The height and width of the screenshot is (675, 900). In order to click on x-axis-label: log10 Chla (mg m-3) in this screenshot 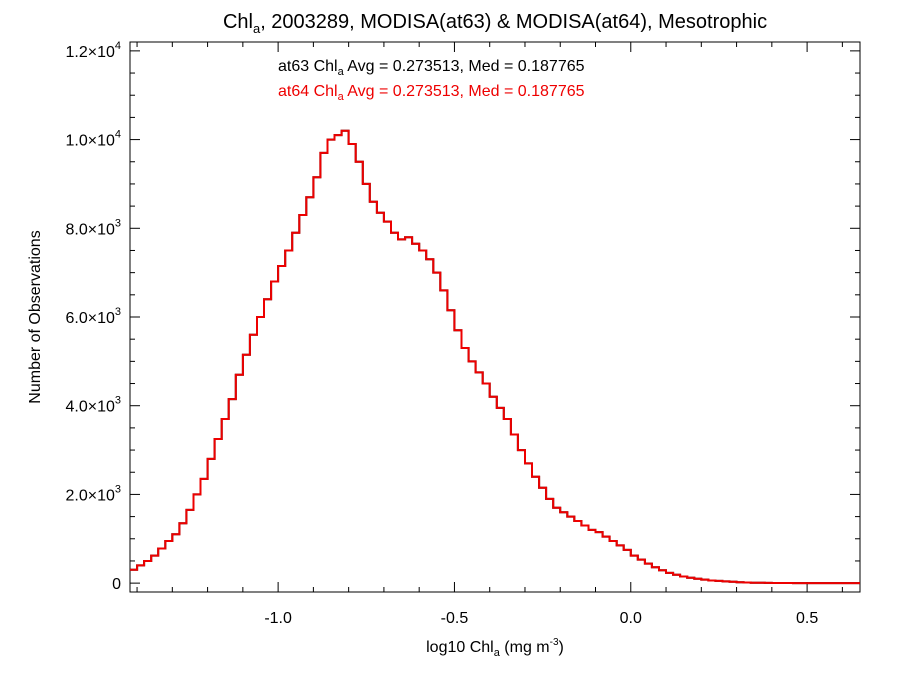, I will do `click(495, 648)`.